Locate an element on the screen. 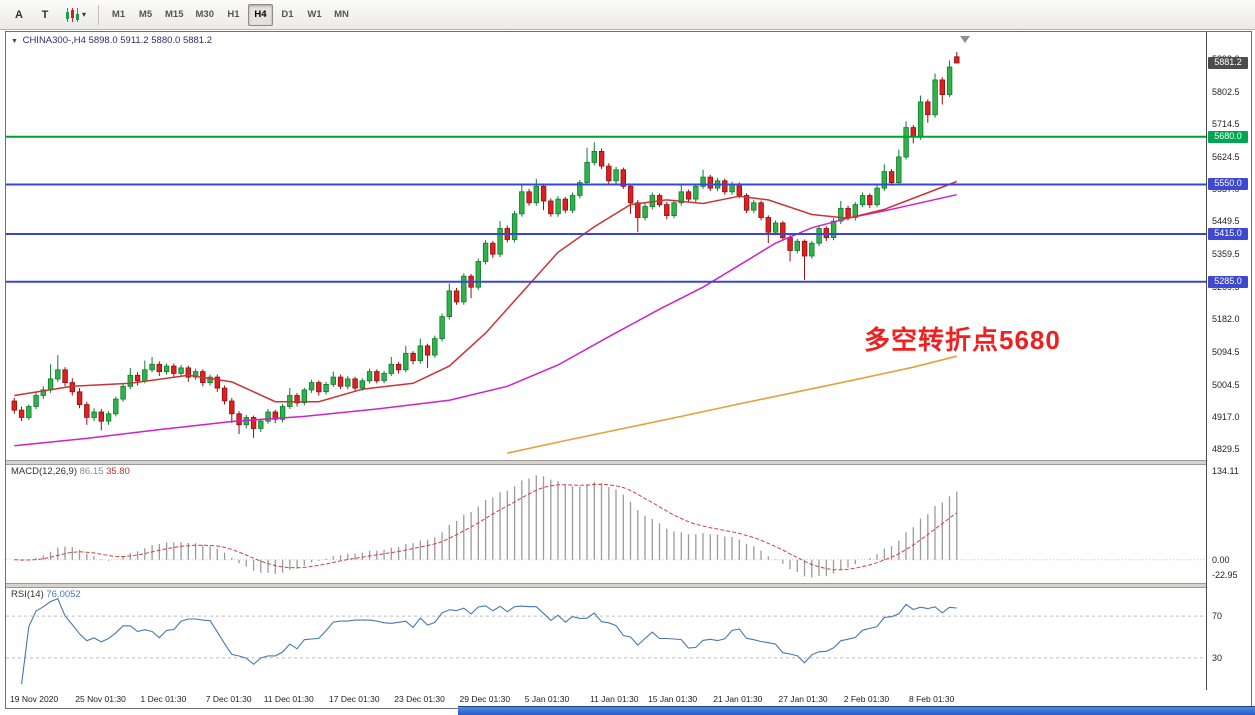 The width and height of the screenshot is (1255, 715). chevron-down-icon: ▾ is located at coordinates (84, 14).